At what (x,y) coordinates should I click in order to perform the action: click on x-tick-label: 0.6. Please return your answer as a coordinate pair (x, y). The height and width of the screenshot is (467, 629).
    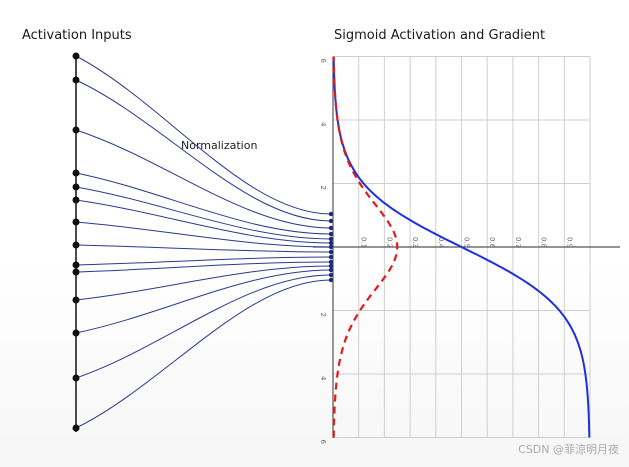
    Looking at the image, I should click on (492, 243).